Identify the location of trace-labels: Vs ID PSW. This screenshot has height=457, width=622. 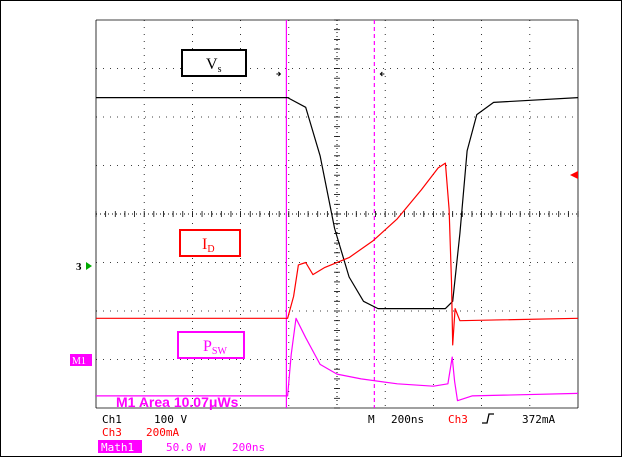
(212, 204).